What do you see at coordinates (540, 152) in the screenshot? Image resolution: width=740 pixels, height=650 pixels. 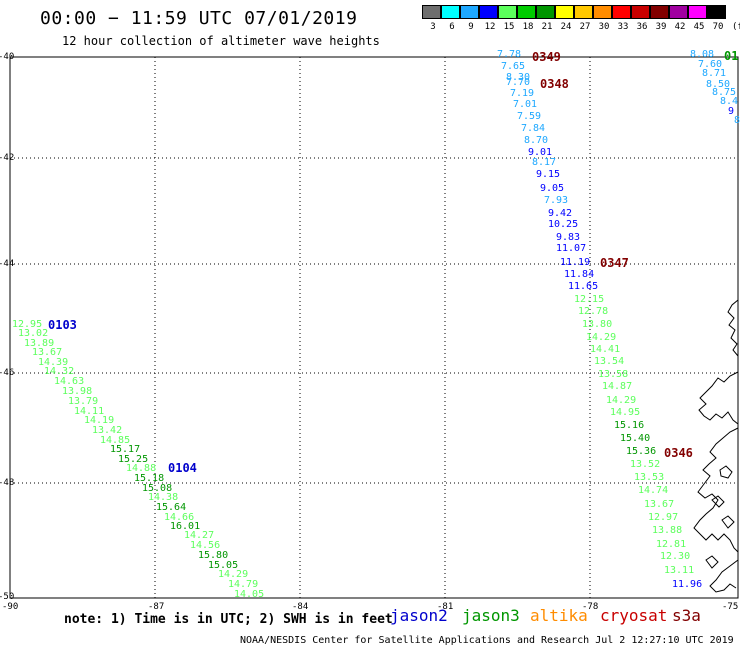 I see `wave-height-label: 9.01` at bounding box center [540, 152].